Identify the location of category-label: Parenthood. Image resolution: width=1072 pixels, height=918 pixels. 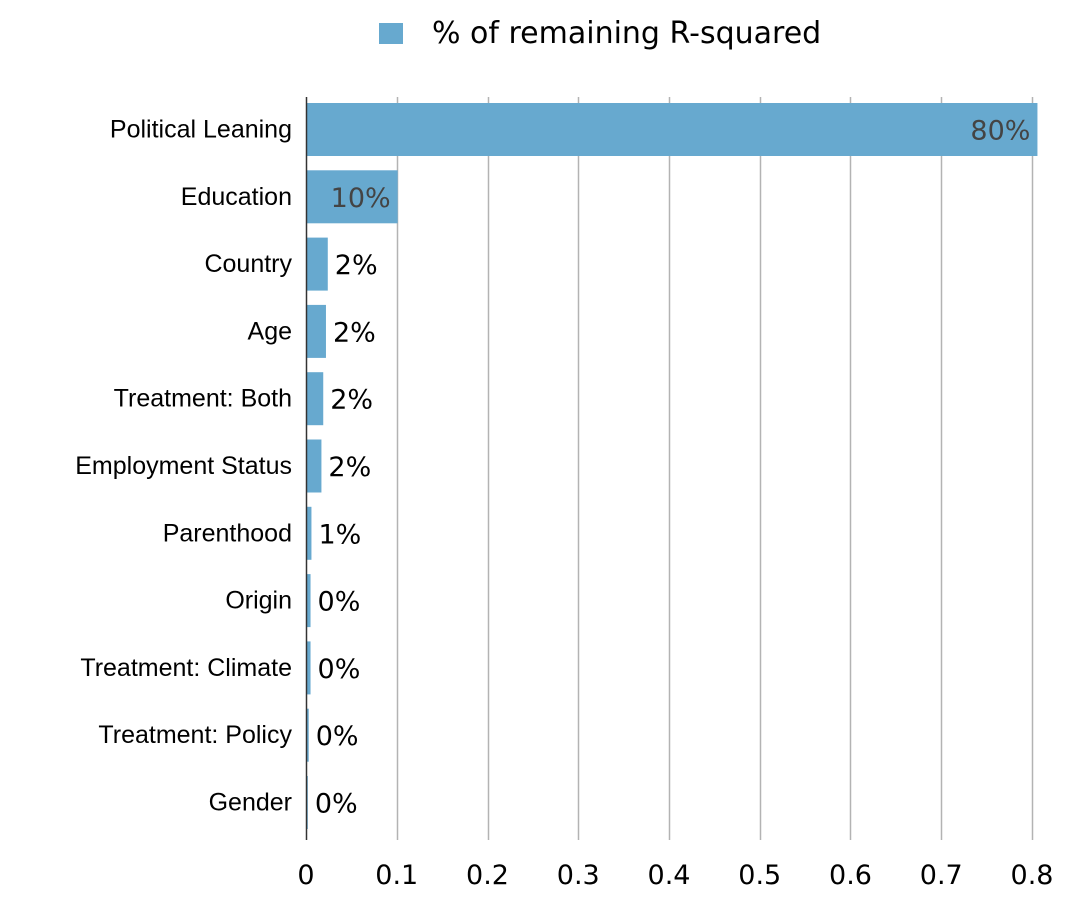
(227, 533).